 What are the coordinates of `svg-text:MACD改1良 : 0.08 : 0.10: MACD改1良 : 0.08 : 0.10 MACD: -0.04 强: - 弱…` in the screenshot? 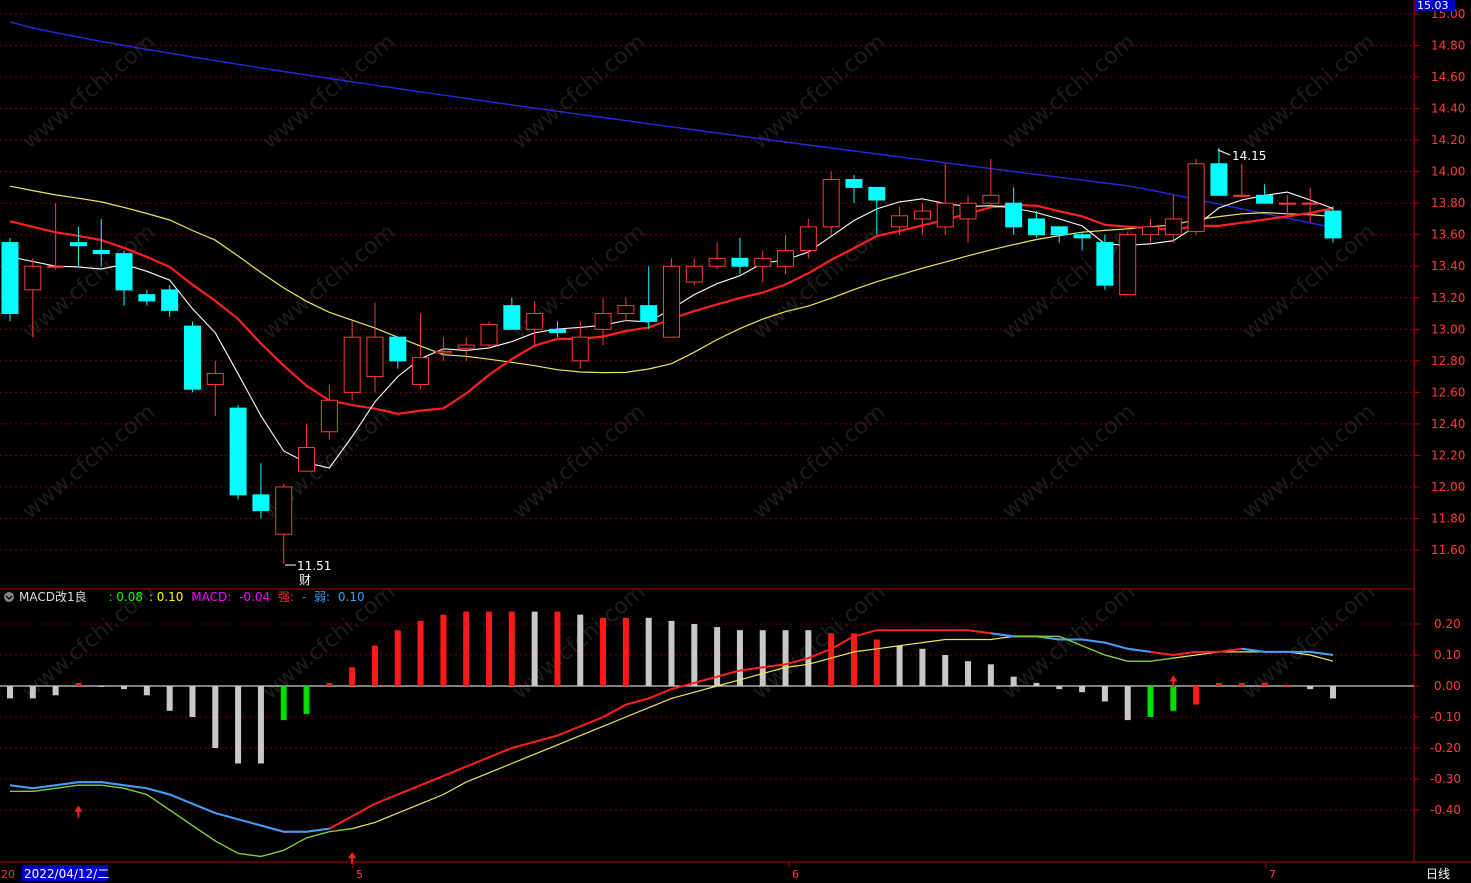 It's located at (192, 596).